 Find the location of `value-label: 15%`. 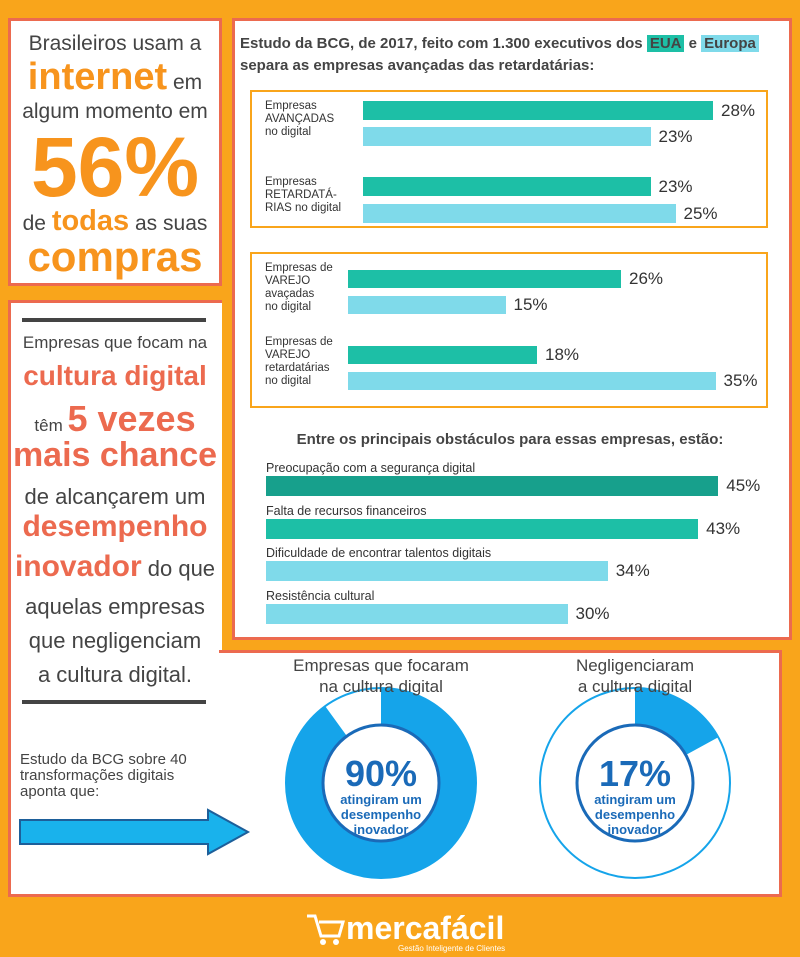

value-label: 15% is located at coordinates (530, 304).